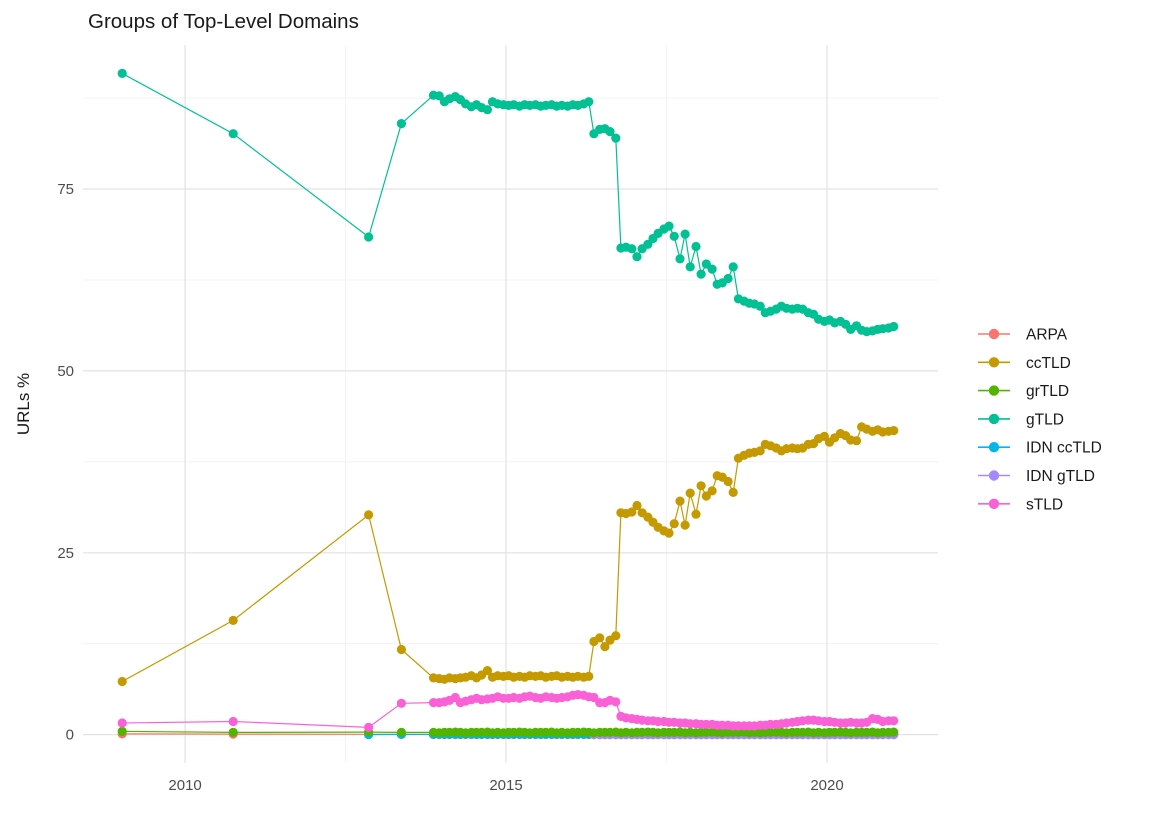  I want to click on legend-item-IDN-gTLD: IDN gTLD, so click(1036, 476).